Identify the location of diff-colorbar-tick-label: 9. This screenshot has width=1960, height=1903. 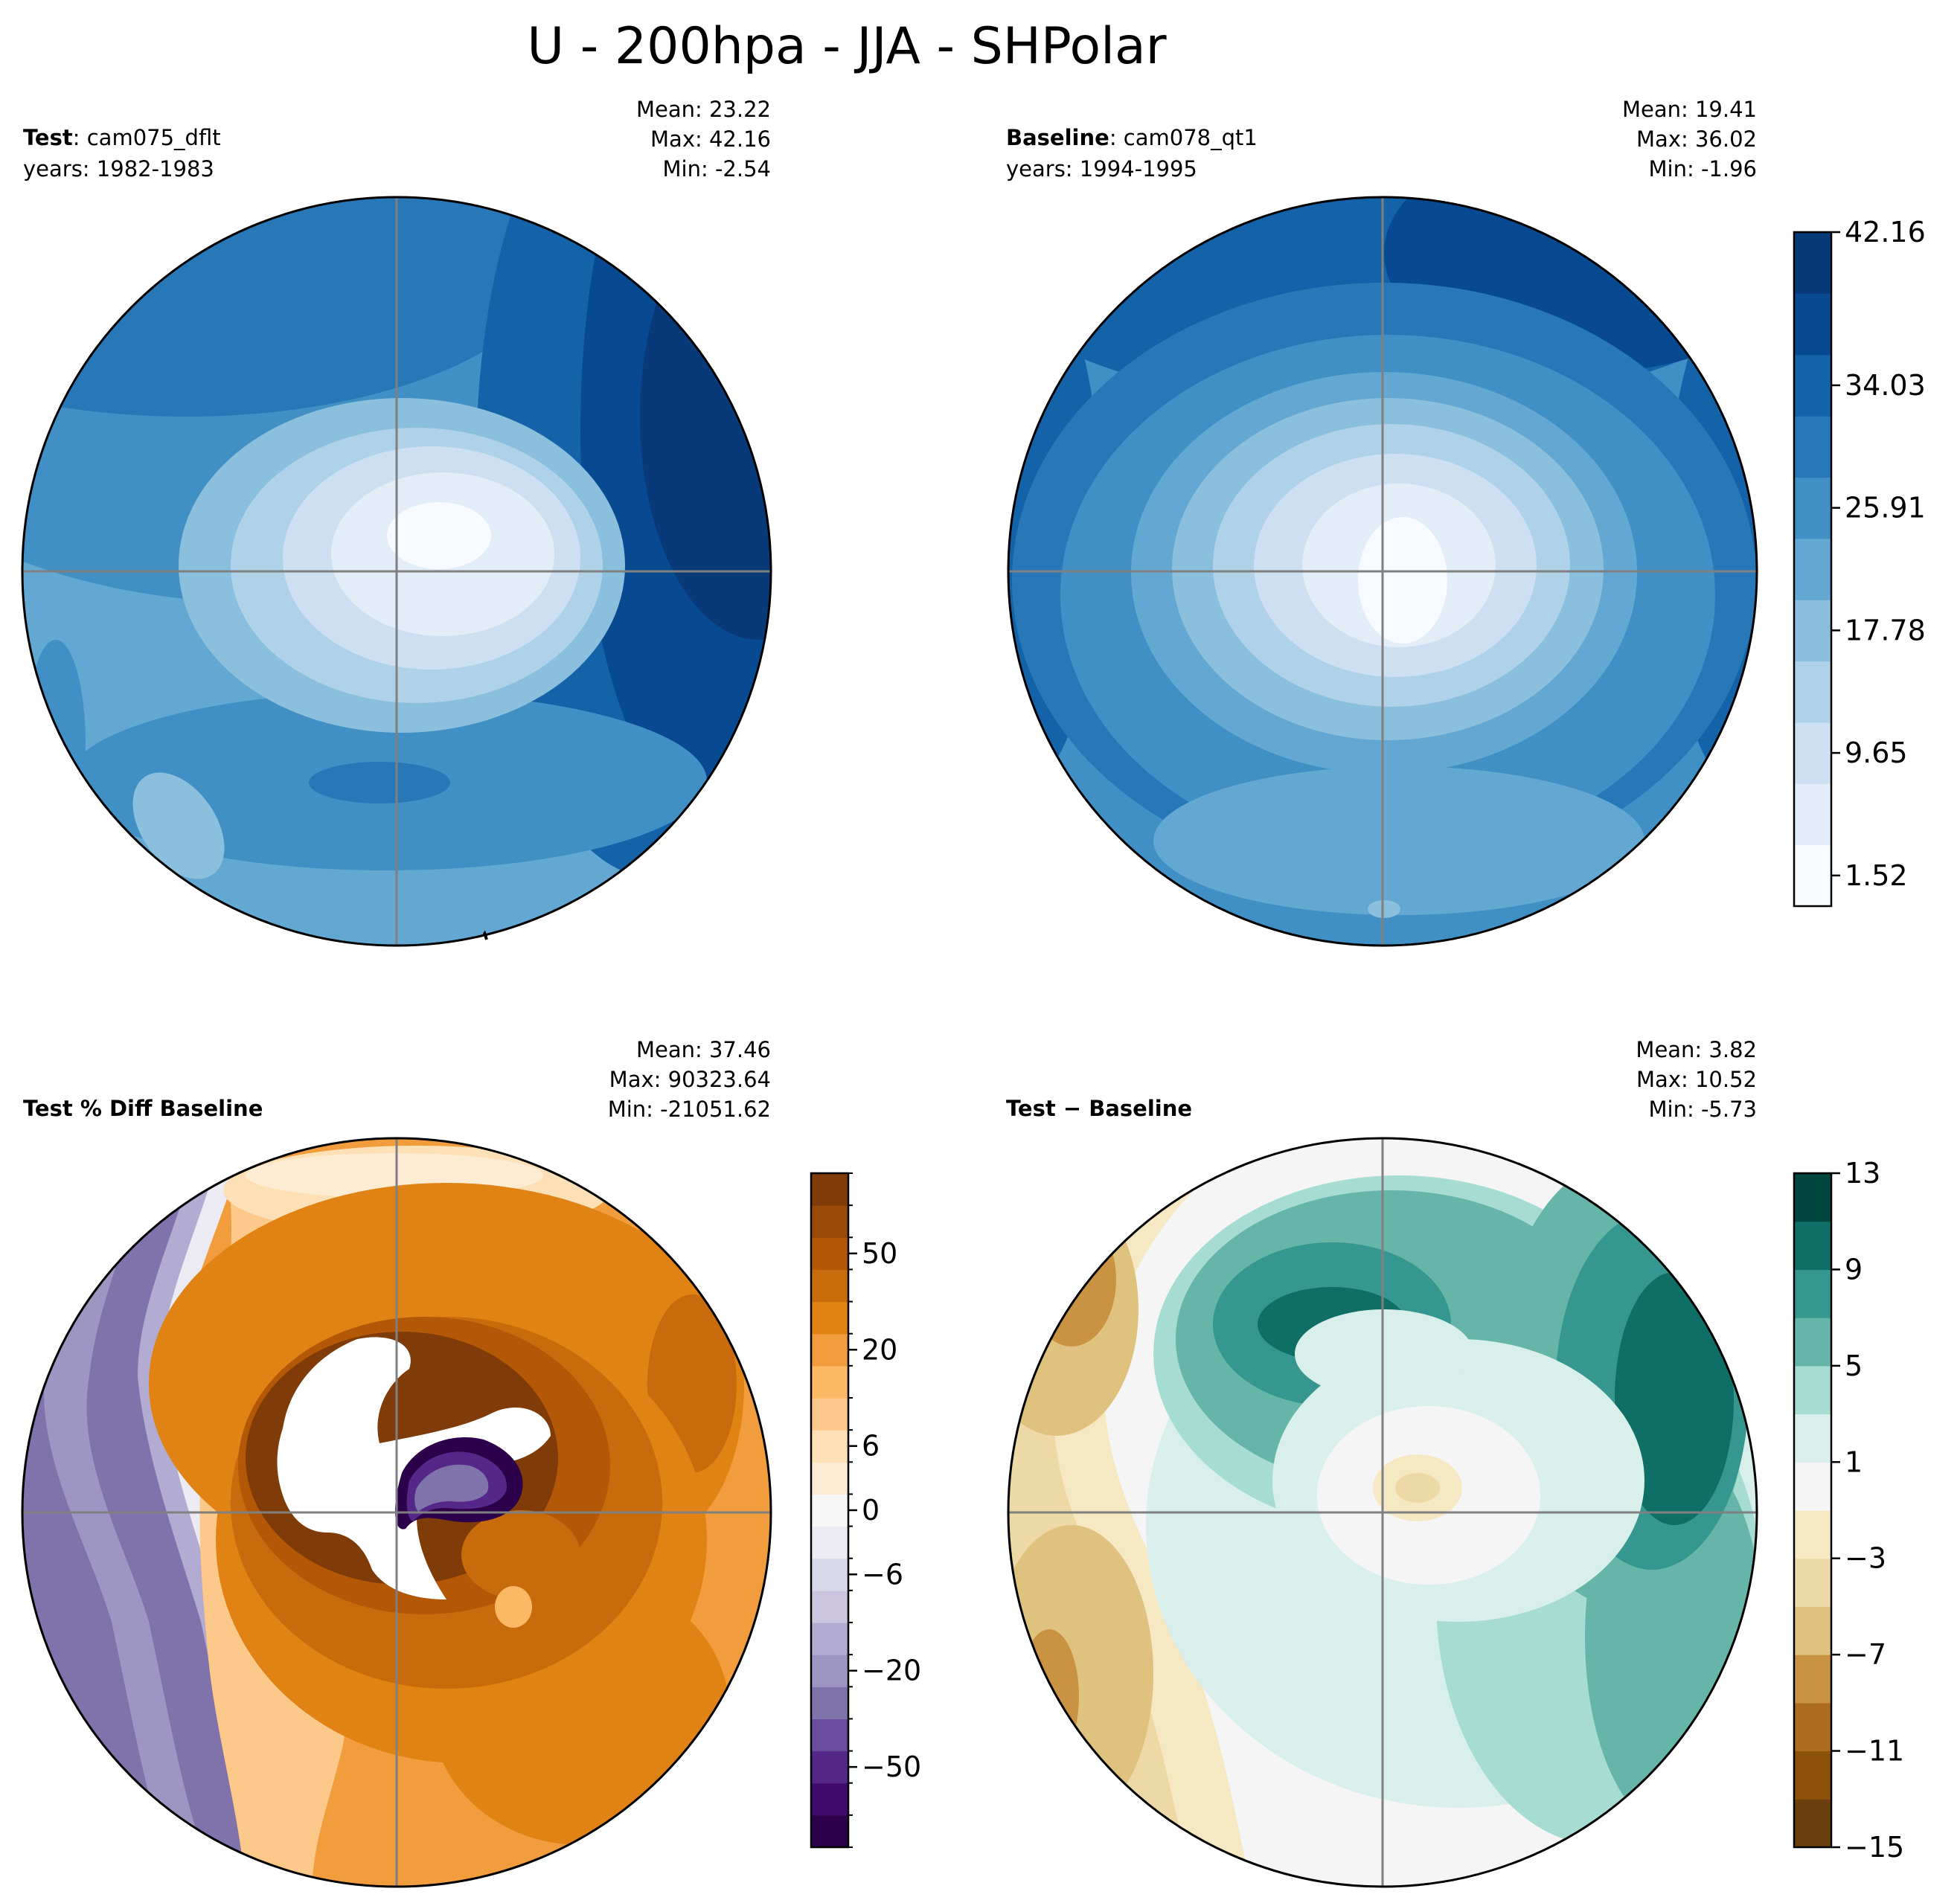
(1854, 1270).